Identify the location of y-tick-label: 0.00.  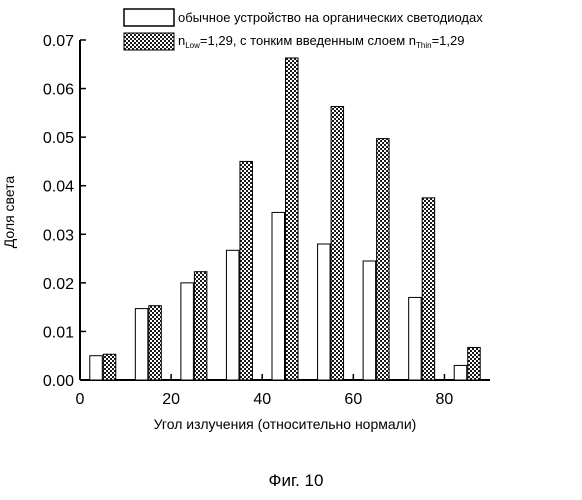
(58, 381).